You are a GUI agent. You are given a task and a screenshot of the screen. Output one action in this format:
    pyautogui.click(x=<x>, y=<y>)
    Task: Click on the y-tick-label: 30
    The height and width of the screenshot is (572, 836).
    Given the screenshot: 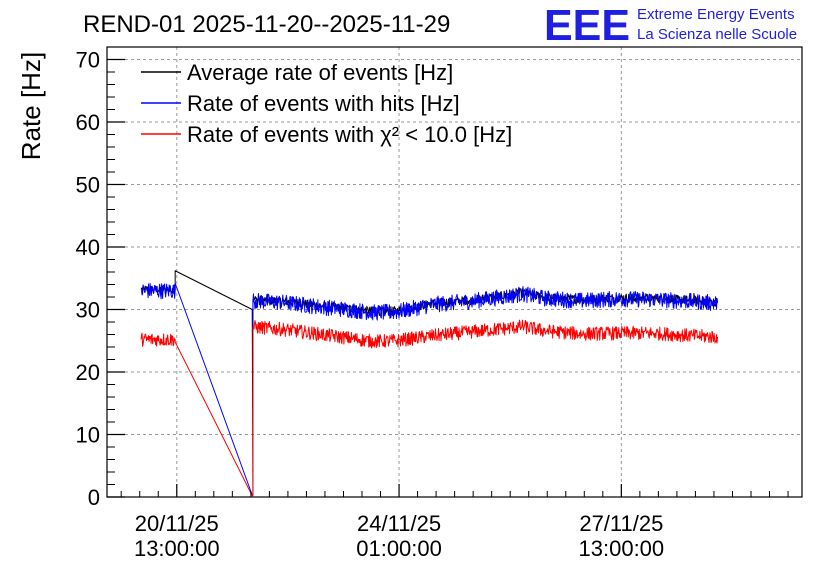 What is the action you would take?
    pyautogui.click(x=88, y=310)
    